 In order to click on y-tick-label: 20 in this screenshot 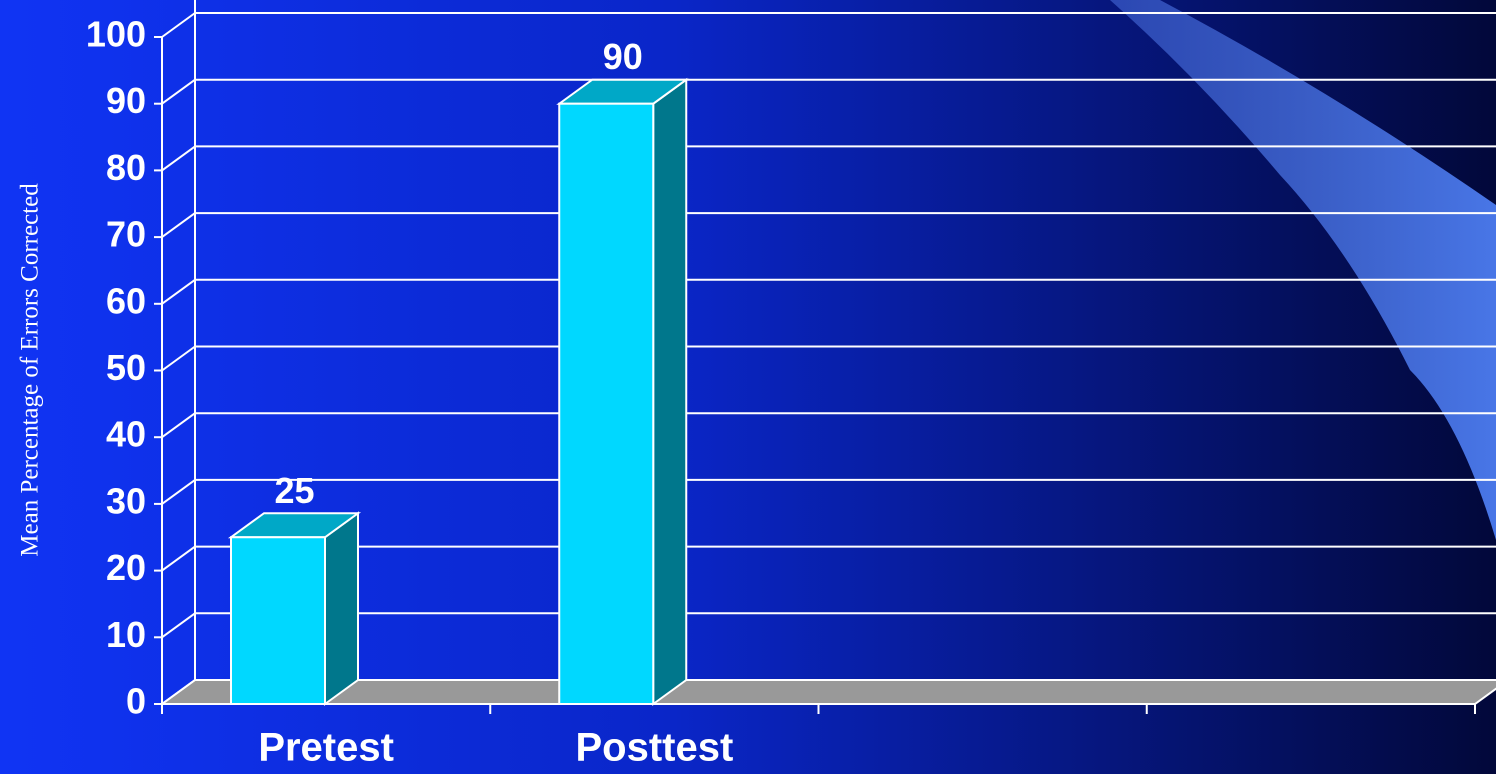, I will do `click(126, 567)`.